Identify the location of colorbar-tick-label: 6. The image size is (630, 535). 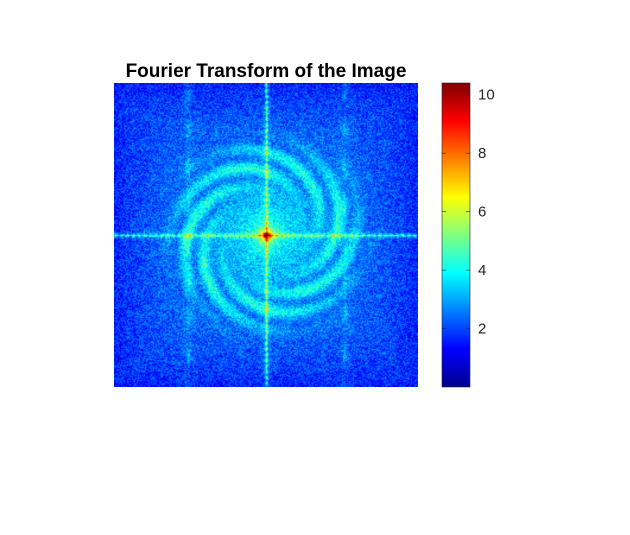
(482, 212).